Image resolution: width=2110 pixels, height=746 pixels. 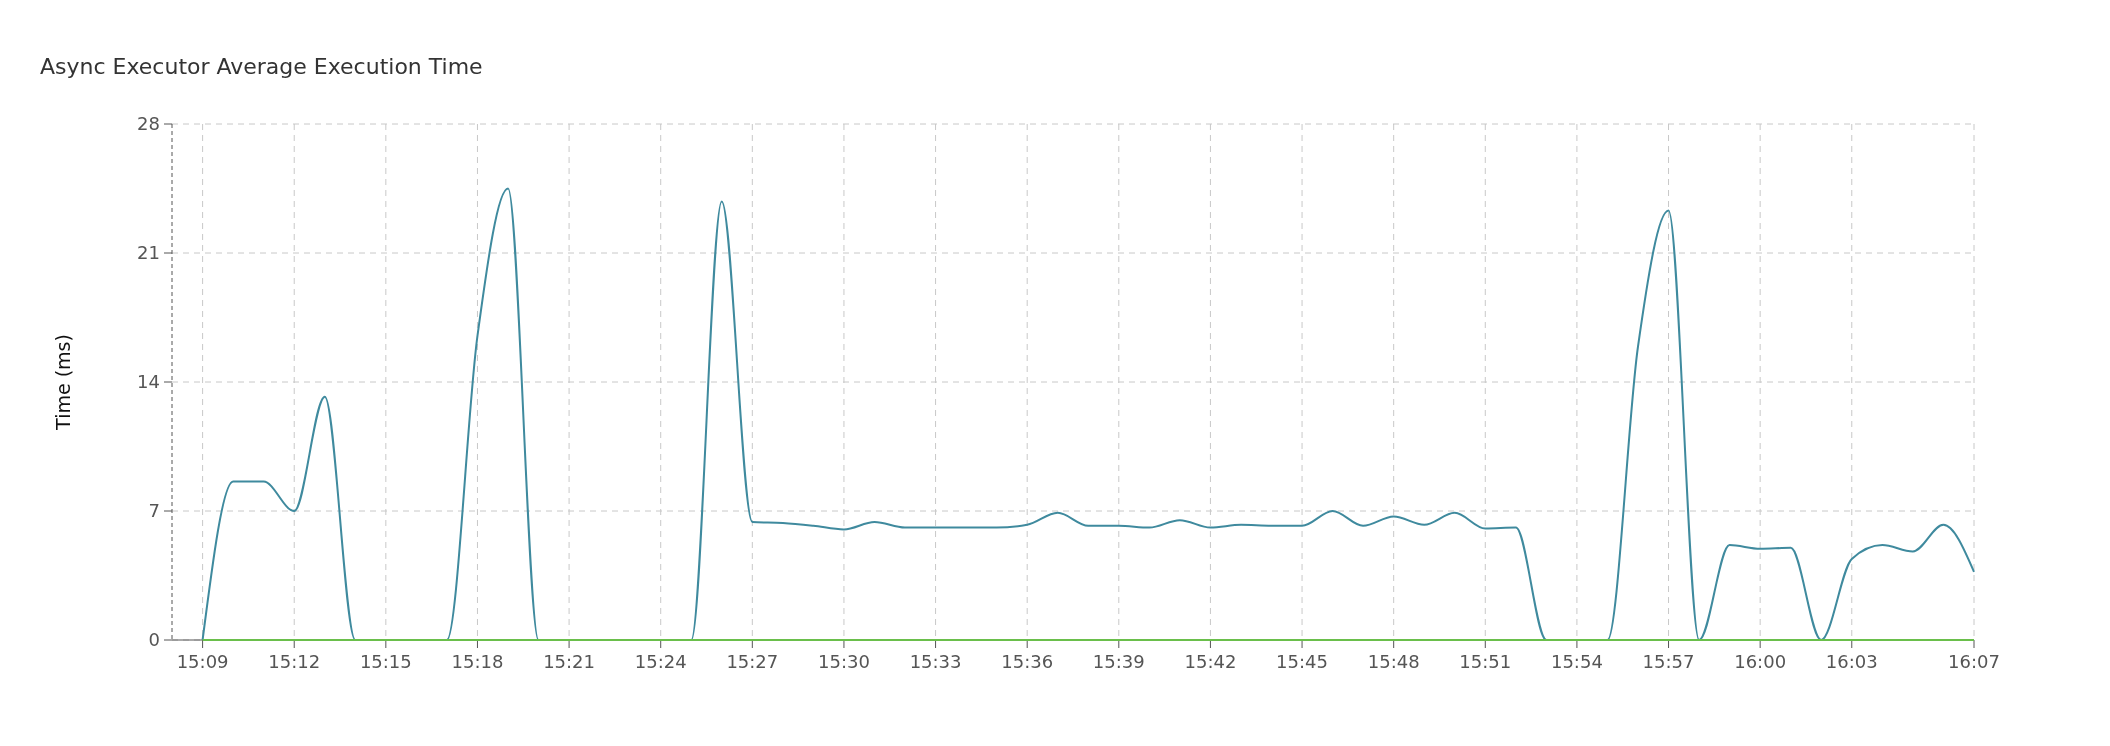 I want to click on y-tick-label: 7, so click(x=154, y=511).